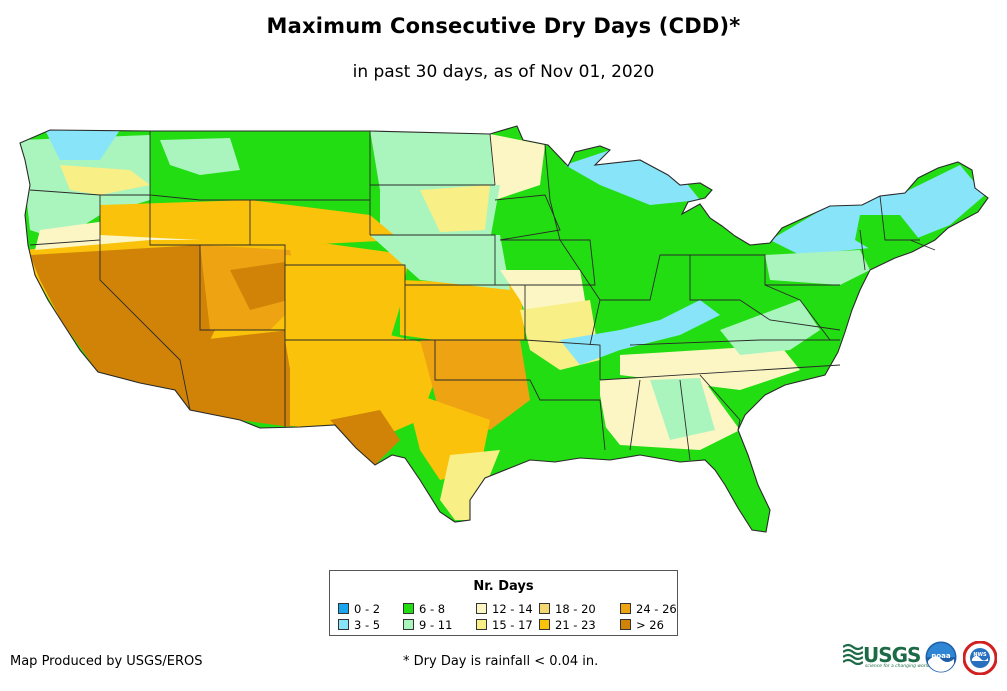 The width and height of the screenshot is (1007, 691). Describe the element at coordinates (503, 72) in the screenshot. I see `map-subtitle: in past 30 days, as of Nov 01, 2020` at that location.